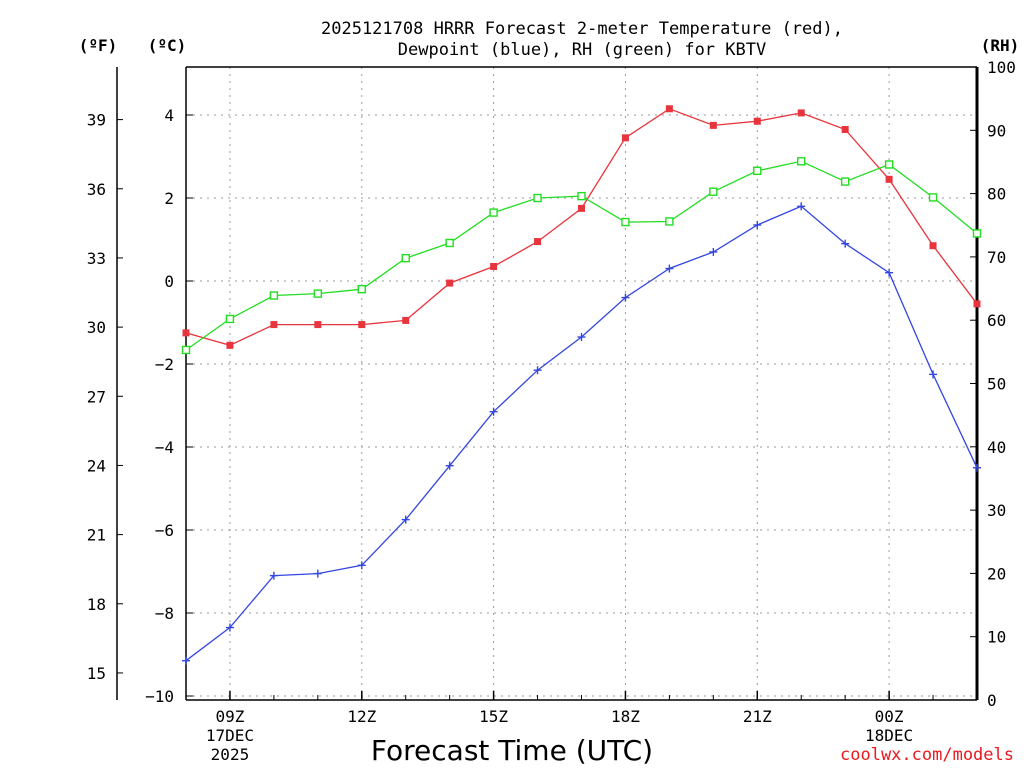 The width and height of the screenshot is (1024, 768). Describe the element at coordinates (96, 535) in the screenshot. I see `fahrenheit-tick-label: 21` at that location.